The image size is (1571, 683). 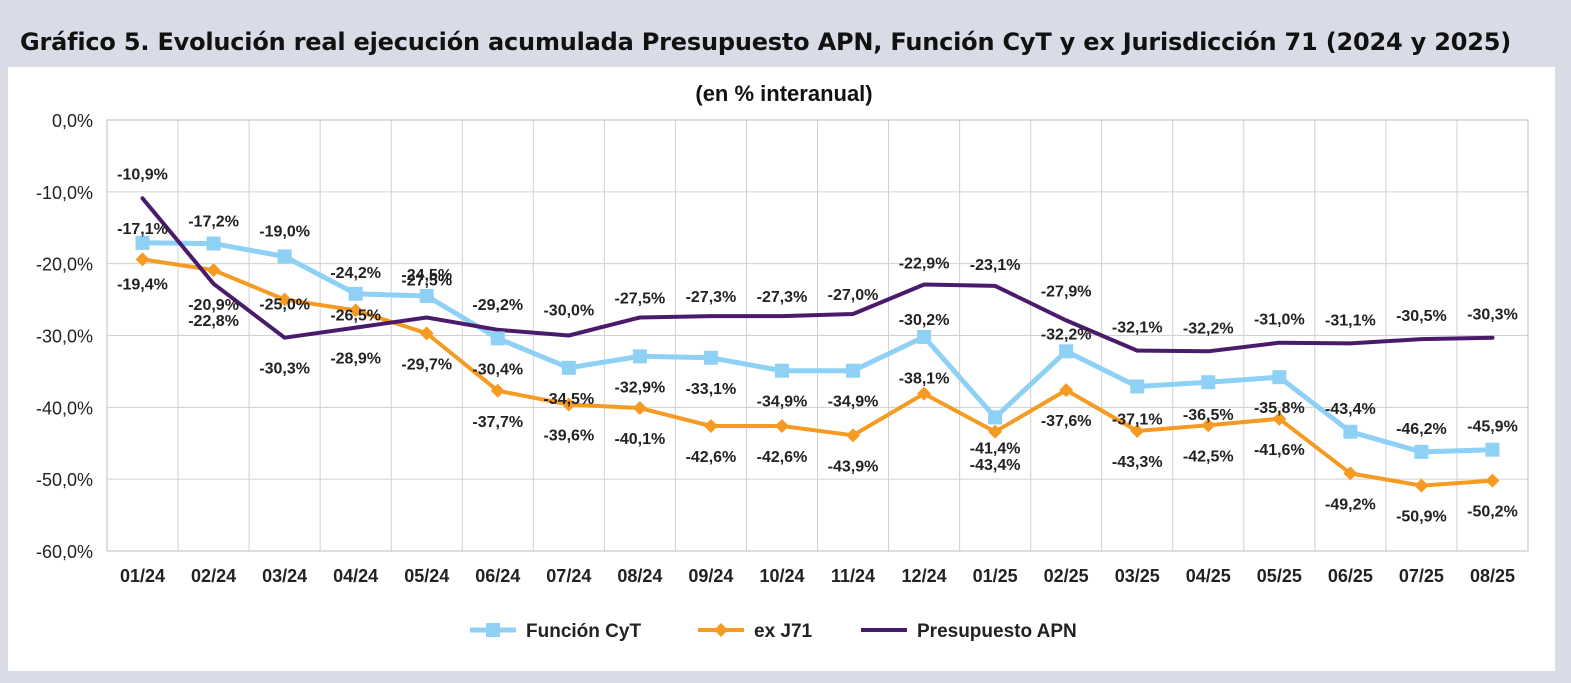 What do you see at coordinates (853, 295) in the screenshot?
I see `data-label: -27,0%` at bounding box center [853, 295].